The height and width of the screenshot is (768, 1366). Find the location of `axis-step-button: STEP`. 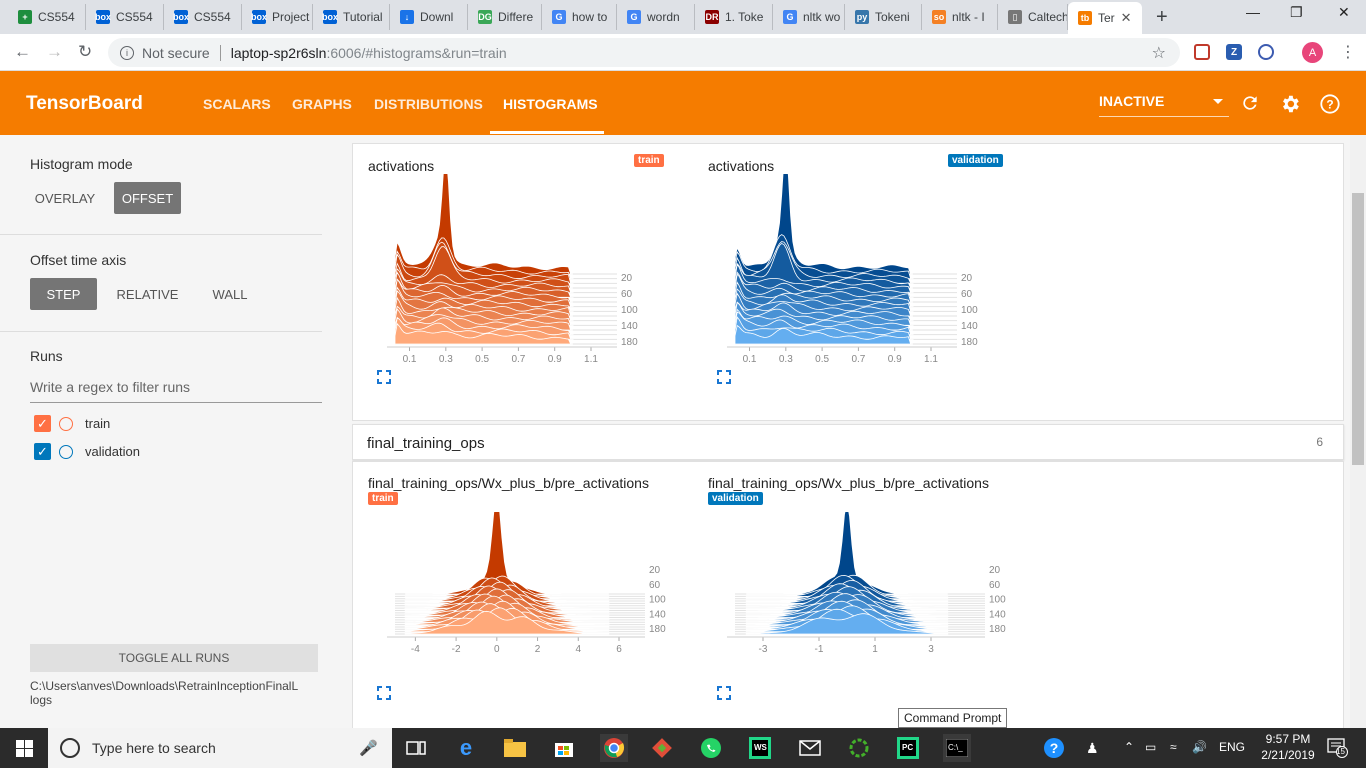

axis-step-button: STEP is located at coordinates (63, 294).